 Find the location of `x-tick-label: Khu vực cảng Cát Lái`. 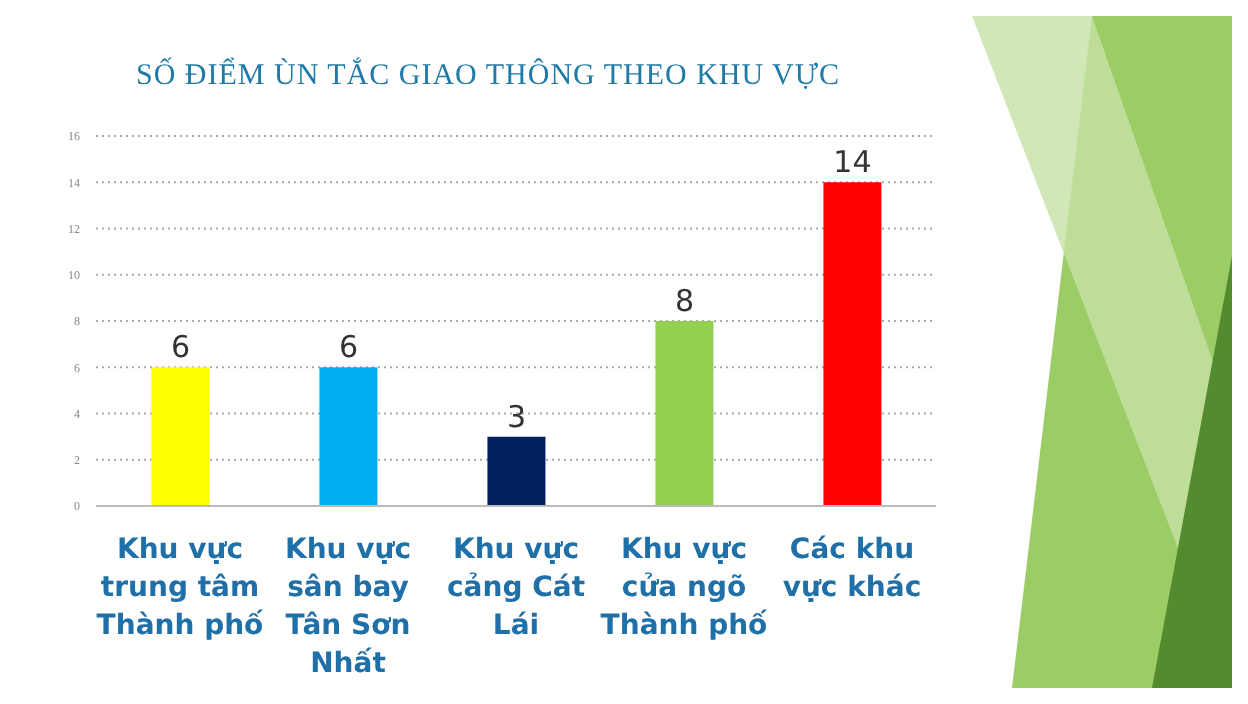

x-tick-label: Khu vực cảng Cát Lái is located at coordinates (516, 588).